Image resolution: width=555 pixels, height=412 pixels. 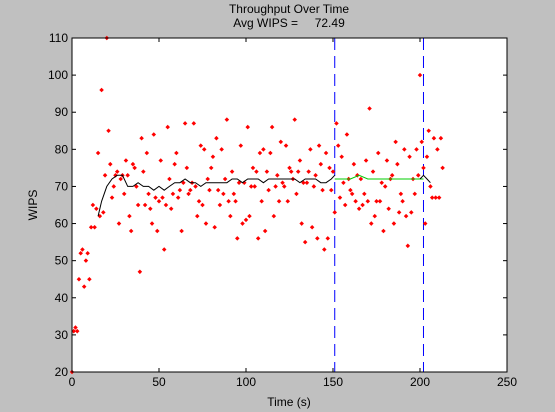 I want to click on segment-average-line, so click(x=379, y=177).